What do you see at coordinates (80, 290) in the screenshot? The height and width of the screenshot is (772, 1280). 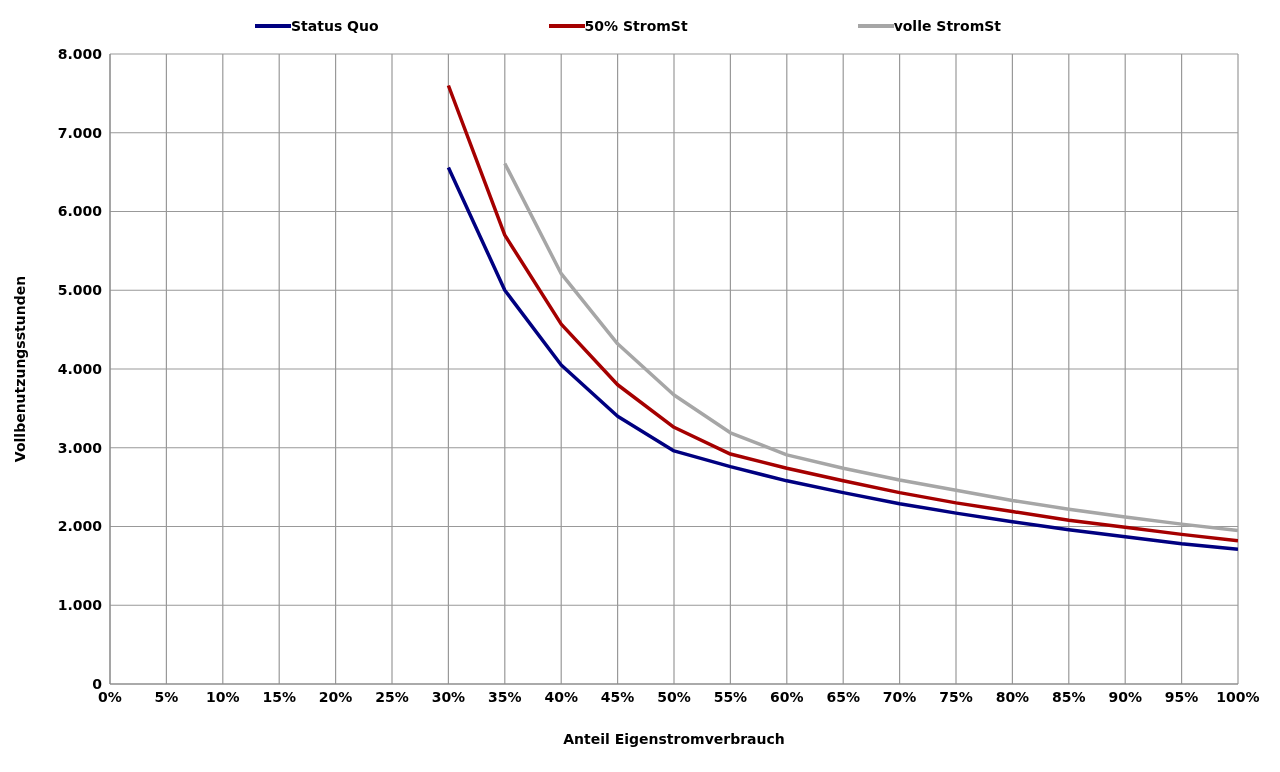 I see `y-tick-label: 5.000` at bounding box center [80, 290].